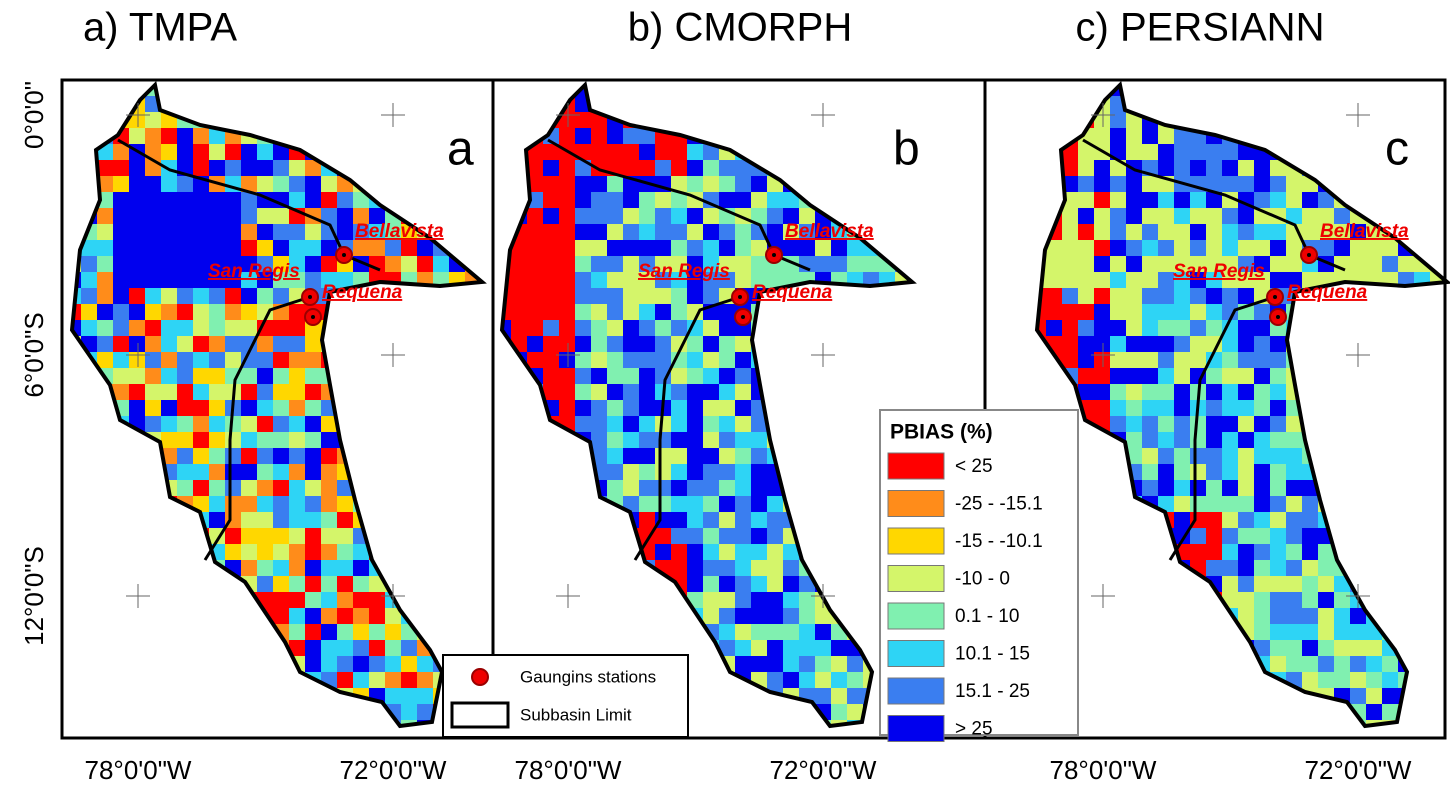 The height and width of the screenshot is (786, 1450). What do you see at coordinates (1275, 297) in the screenshot?
I see `station-dot` at bounding box center [1275, 297].